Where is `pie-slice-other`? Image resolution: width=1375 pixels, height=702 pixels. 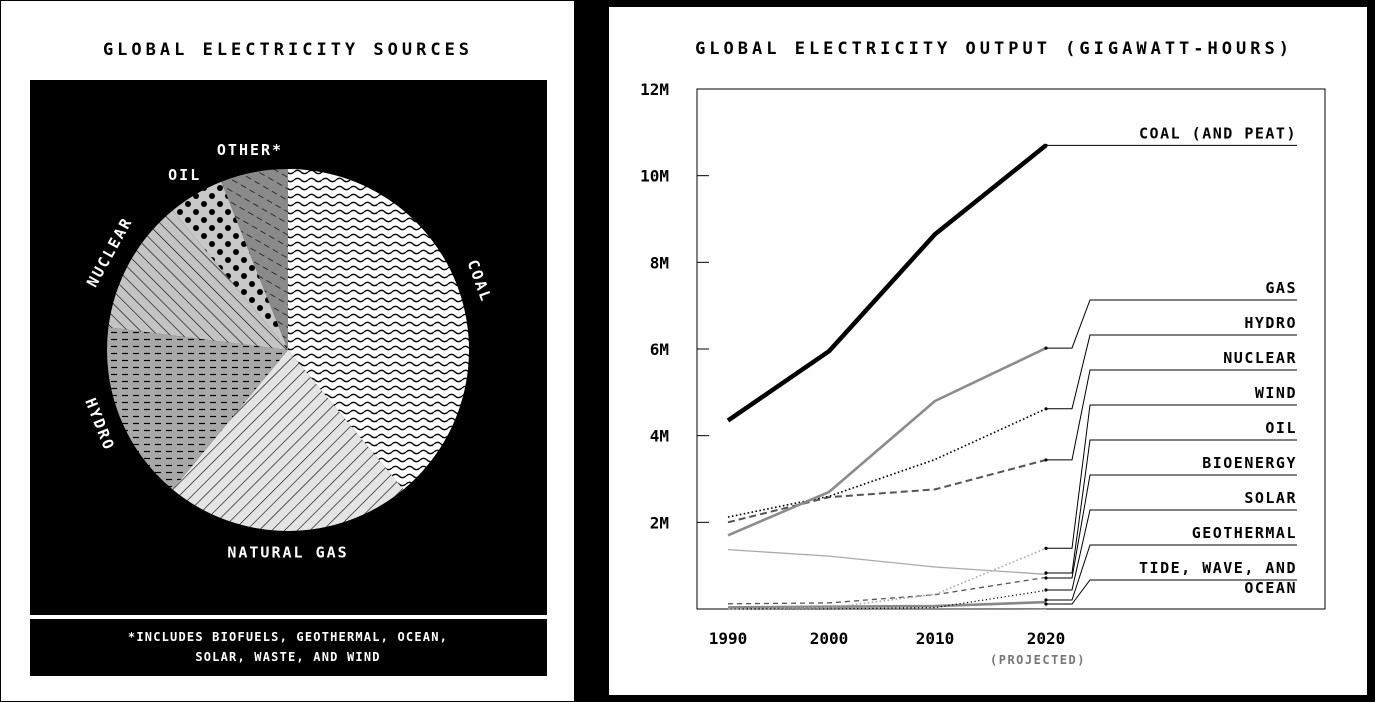 pie-slice-other is located at coordinates (254, 259).